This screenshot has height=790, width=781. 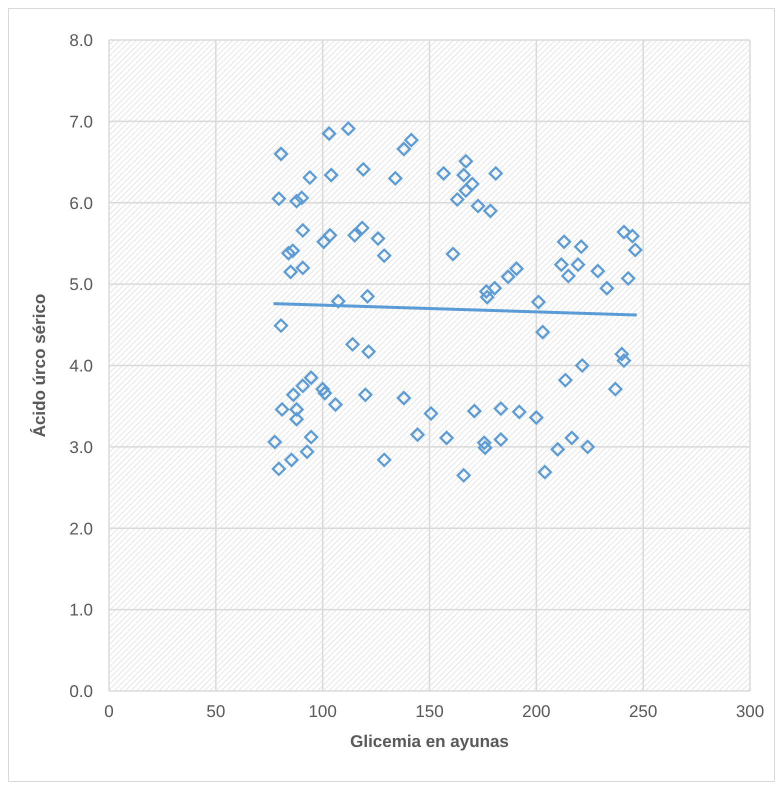 I want to click on y-tick-label: 7.0, so click(x=81, y=122).